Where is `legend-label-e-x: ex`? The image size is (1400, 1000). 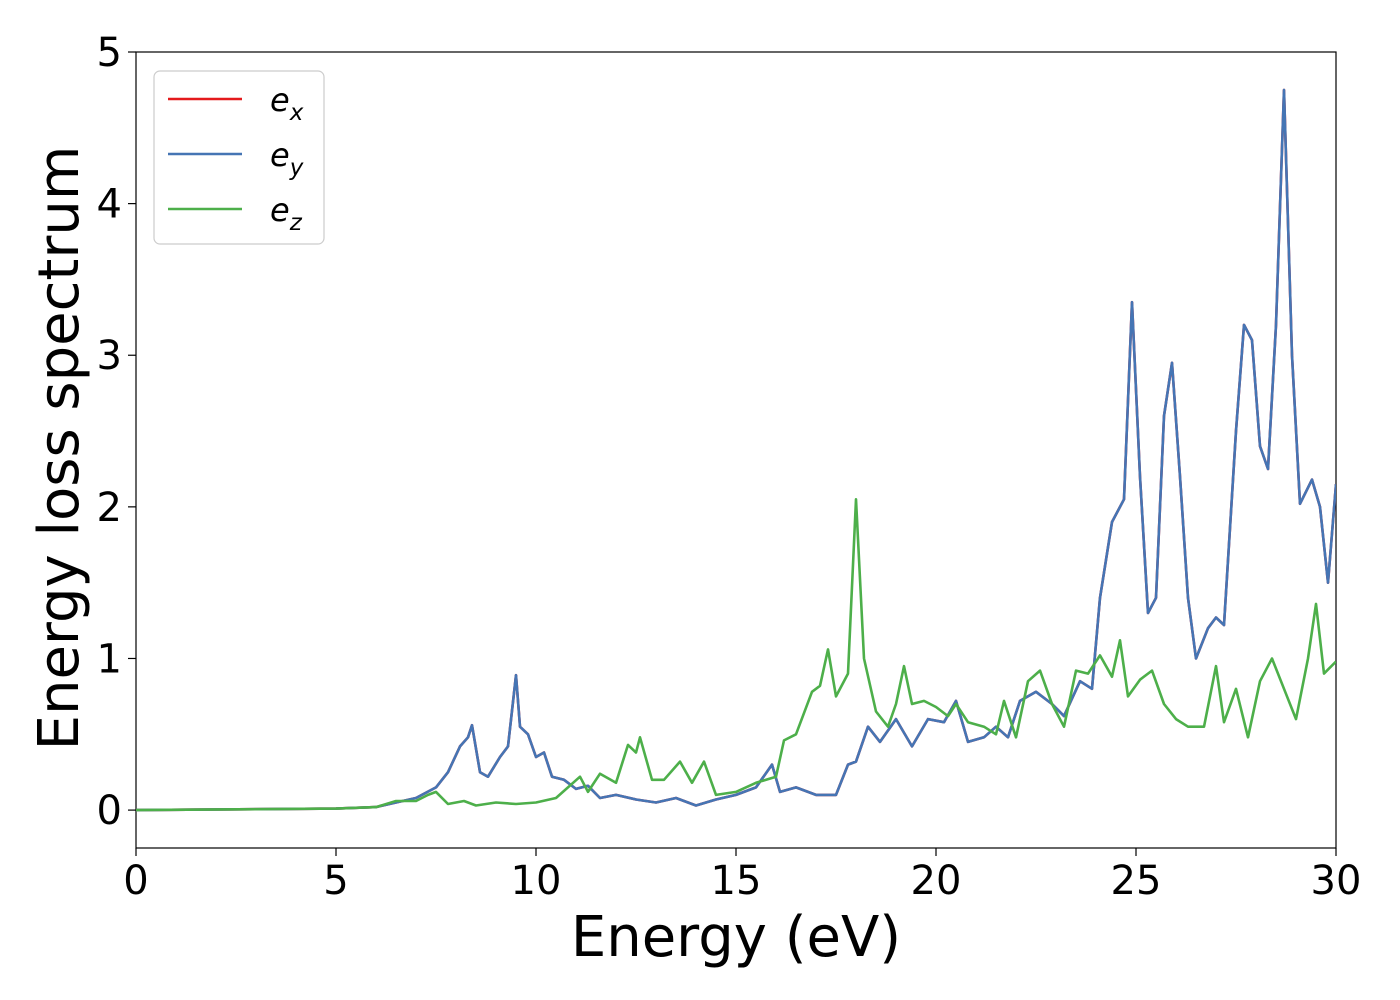 legend-label-e-x: ex is located at coordinates (287, 103).